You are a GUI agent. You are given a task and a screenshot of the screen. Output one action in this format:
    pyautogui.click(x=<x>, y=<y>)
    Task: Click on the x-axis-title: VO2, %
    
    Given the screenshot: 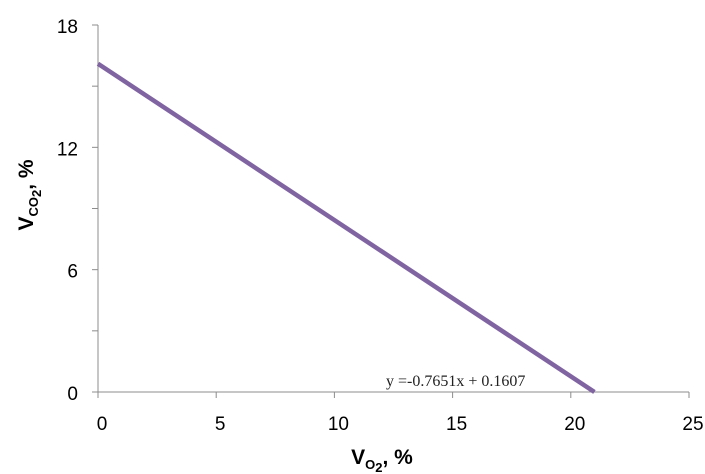 What is the action you would take?
    pyautogui.click(x=382, y=460)
    